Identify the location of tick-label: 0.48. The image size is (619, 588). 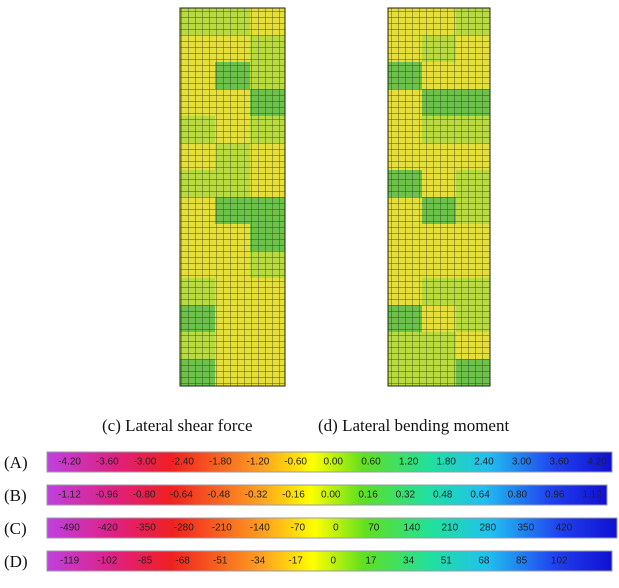
(443, 495).